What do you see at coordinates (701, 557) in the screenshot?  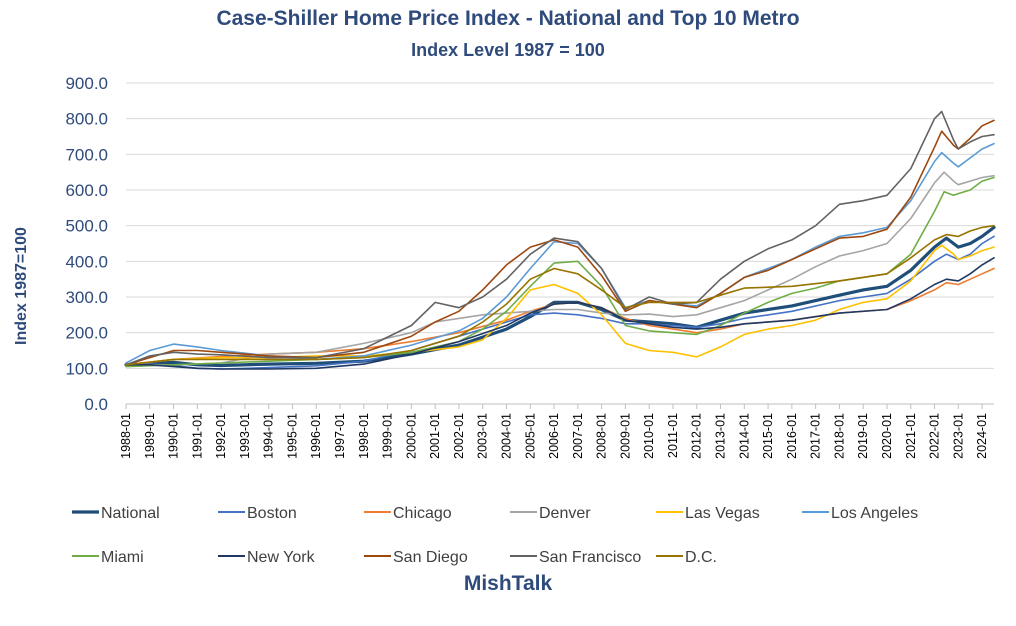 I see `legend-label: D.C.` at bounding box center [701, 557].